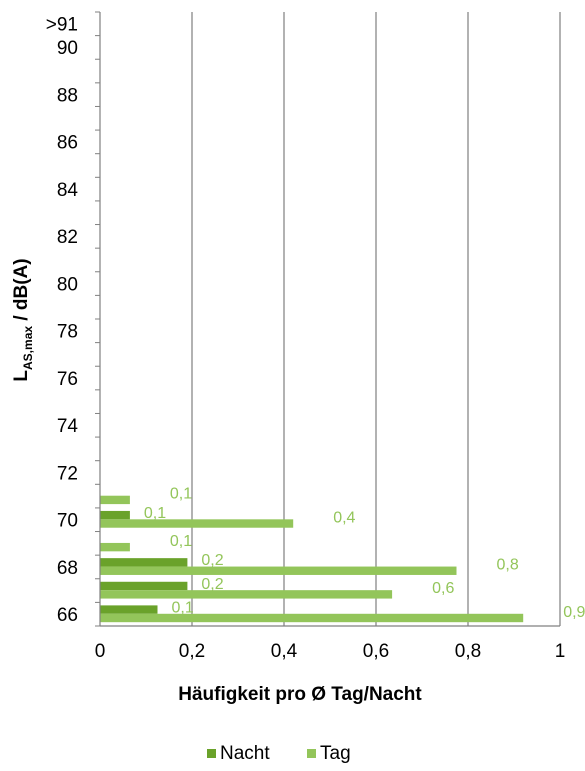 This screenshot has width=585, height=771. Describe the element at coordinates (21, 292) in the screenshot. I see `y-axis-title-rest: / dB(A)` at that location.